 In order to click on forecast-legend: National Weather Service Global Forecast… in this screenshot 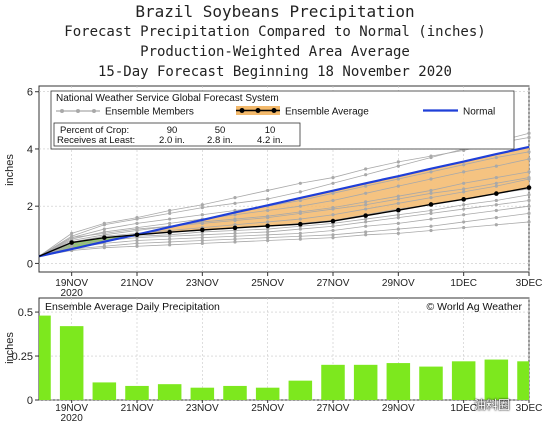, I will do `click(282, 120)`.